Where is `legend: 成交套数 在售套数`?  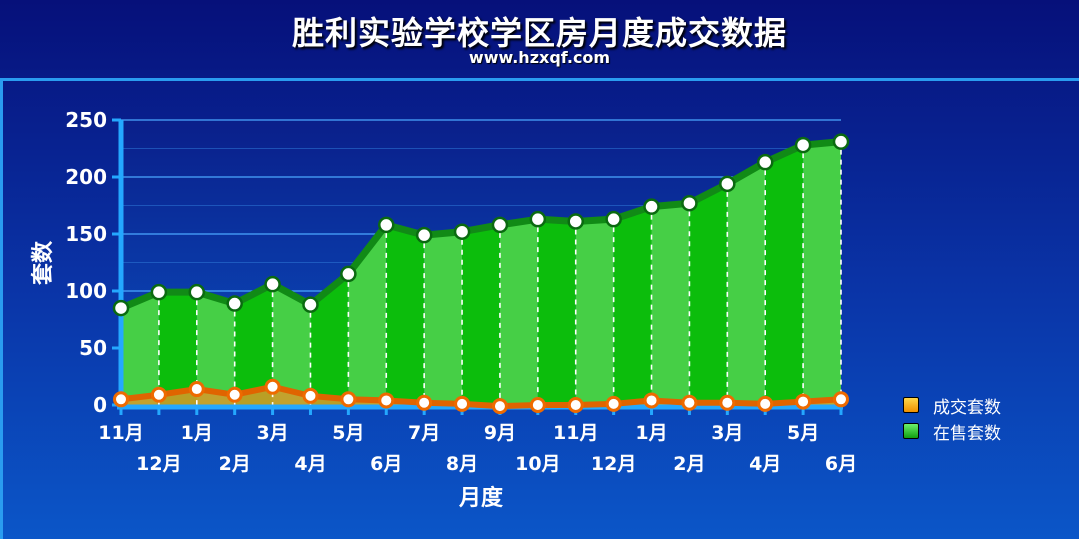
legend: 成交套数 在售套数 is located at coordinates (952, 418).